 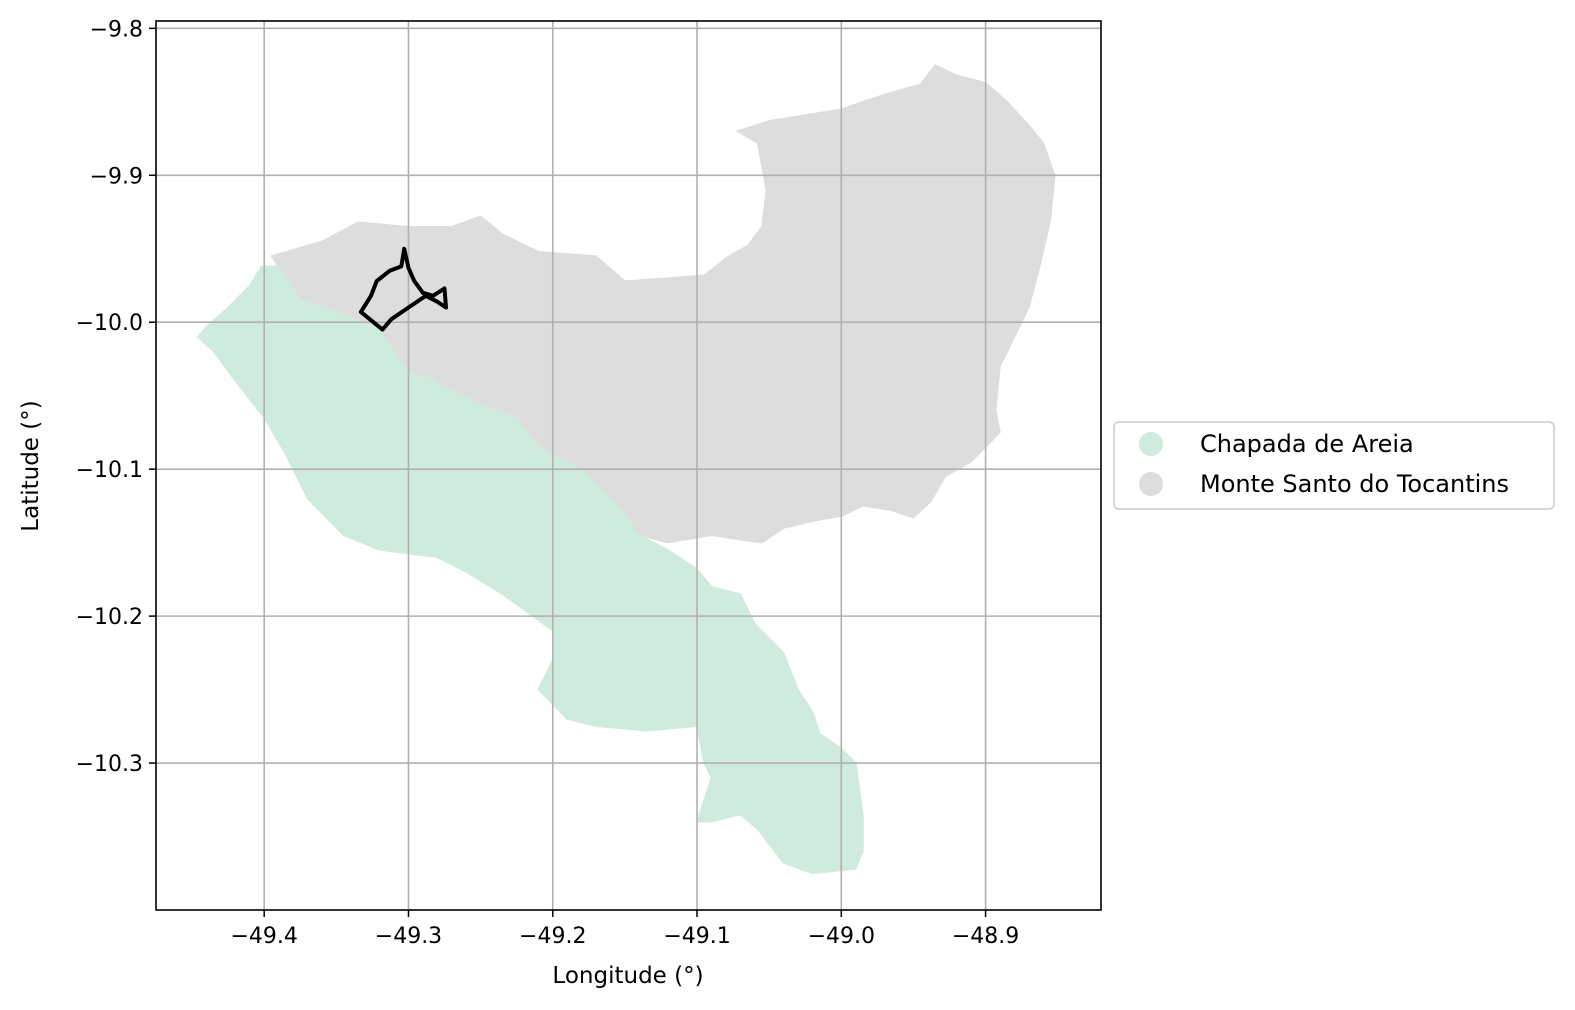 I want to click on y-tick-label: −10.3, so click(x=109, y=764).